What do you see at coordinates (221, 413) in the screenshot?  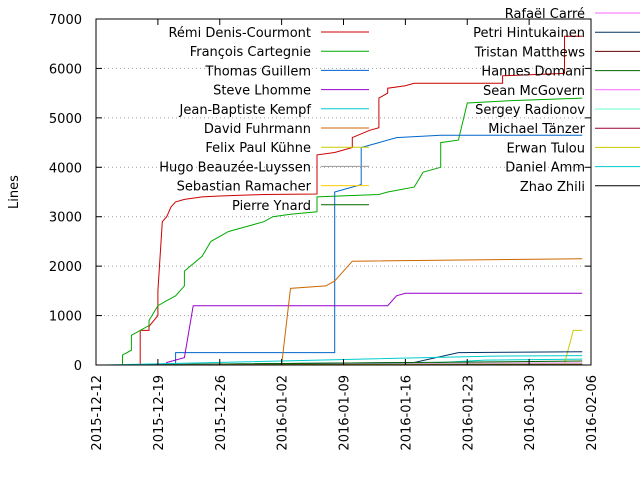 I see `x-tick-label: 2015-12-26` at bounding box center [221, 413].